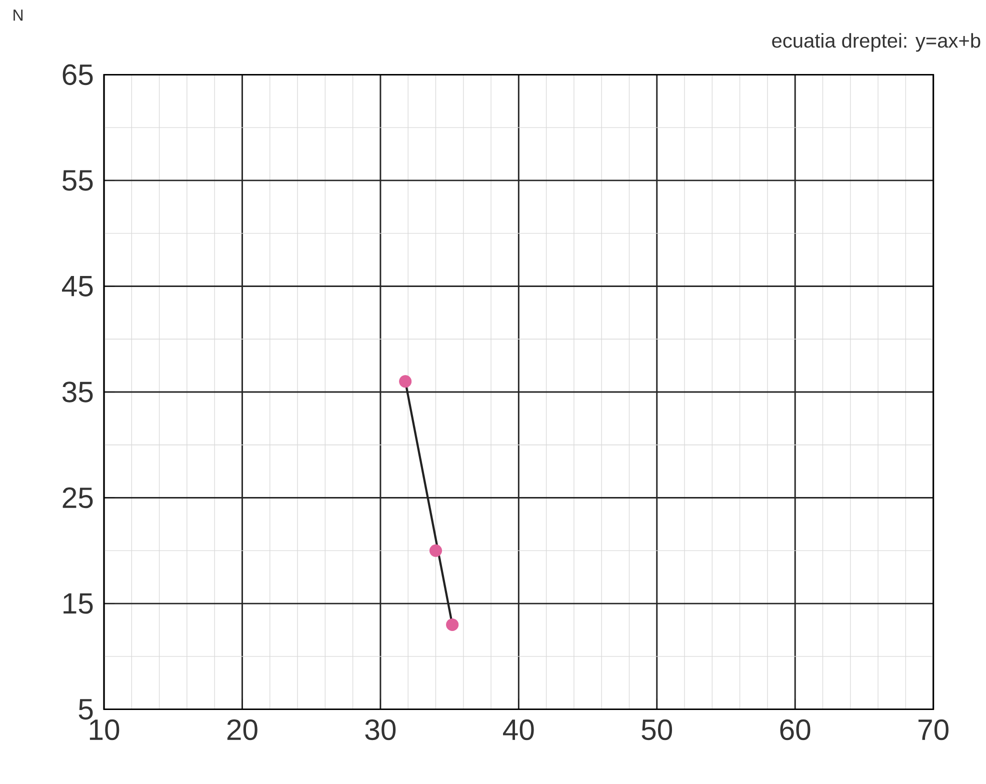 This screenshot has width=986, height=784. What do you see at coordinates (380, 729) in the screenshot?
I see `x-tick-label: 30` at bounding box center [380, 729].